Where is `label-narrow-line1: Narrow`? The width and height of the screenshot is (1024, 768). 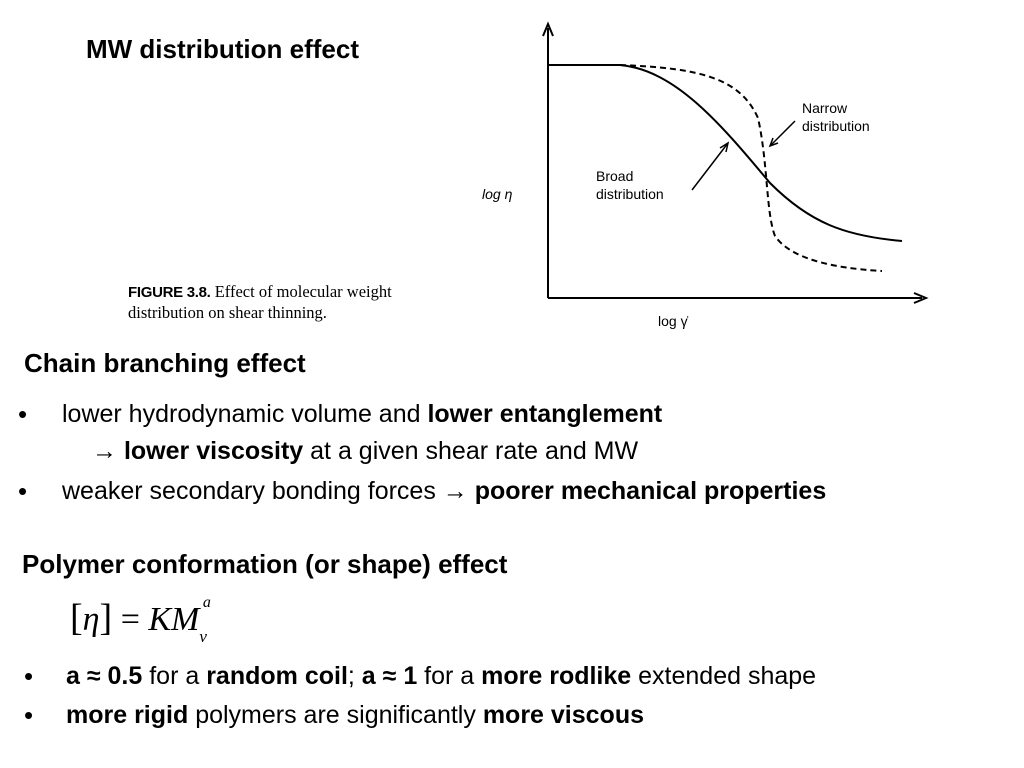 label-narrow-line1: Narrow is located at coordinates (825, 108).